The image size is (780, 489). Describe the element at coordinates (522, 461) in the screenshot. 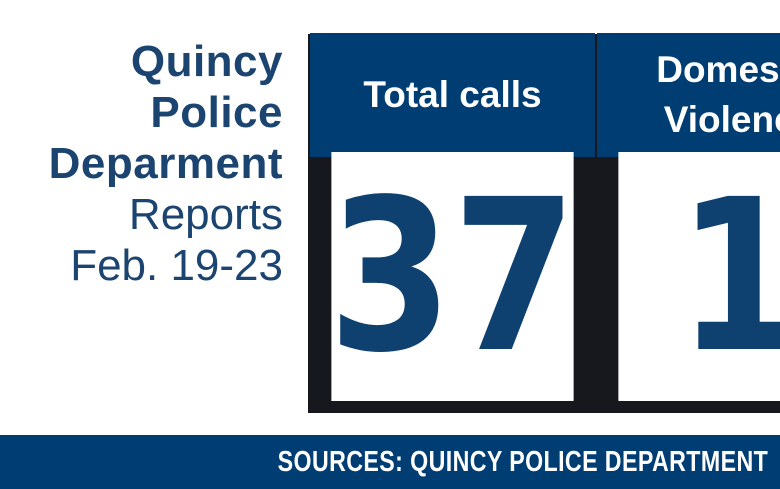

I see `sources-text: SOURCES: QUINCY POLICE DEPARTMENT` at that location.